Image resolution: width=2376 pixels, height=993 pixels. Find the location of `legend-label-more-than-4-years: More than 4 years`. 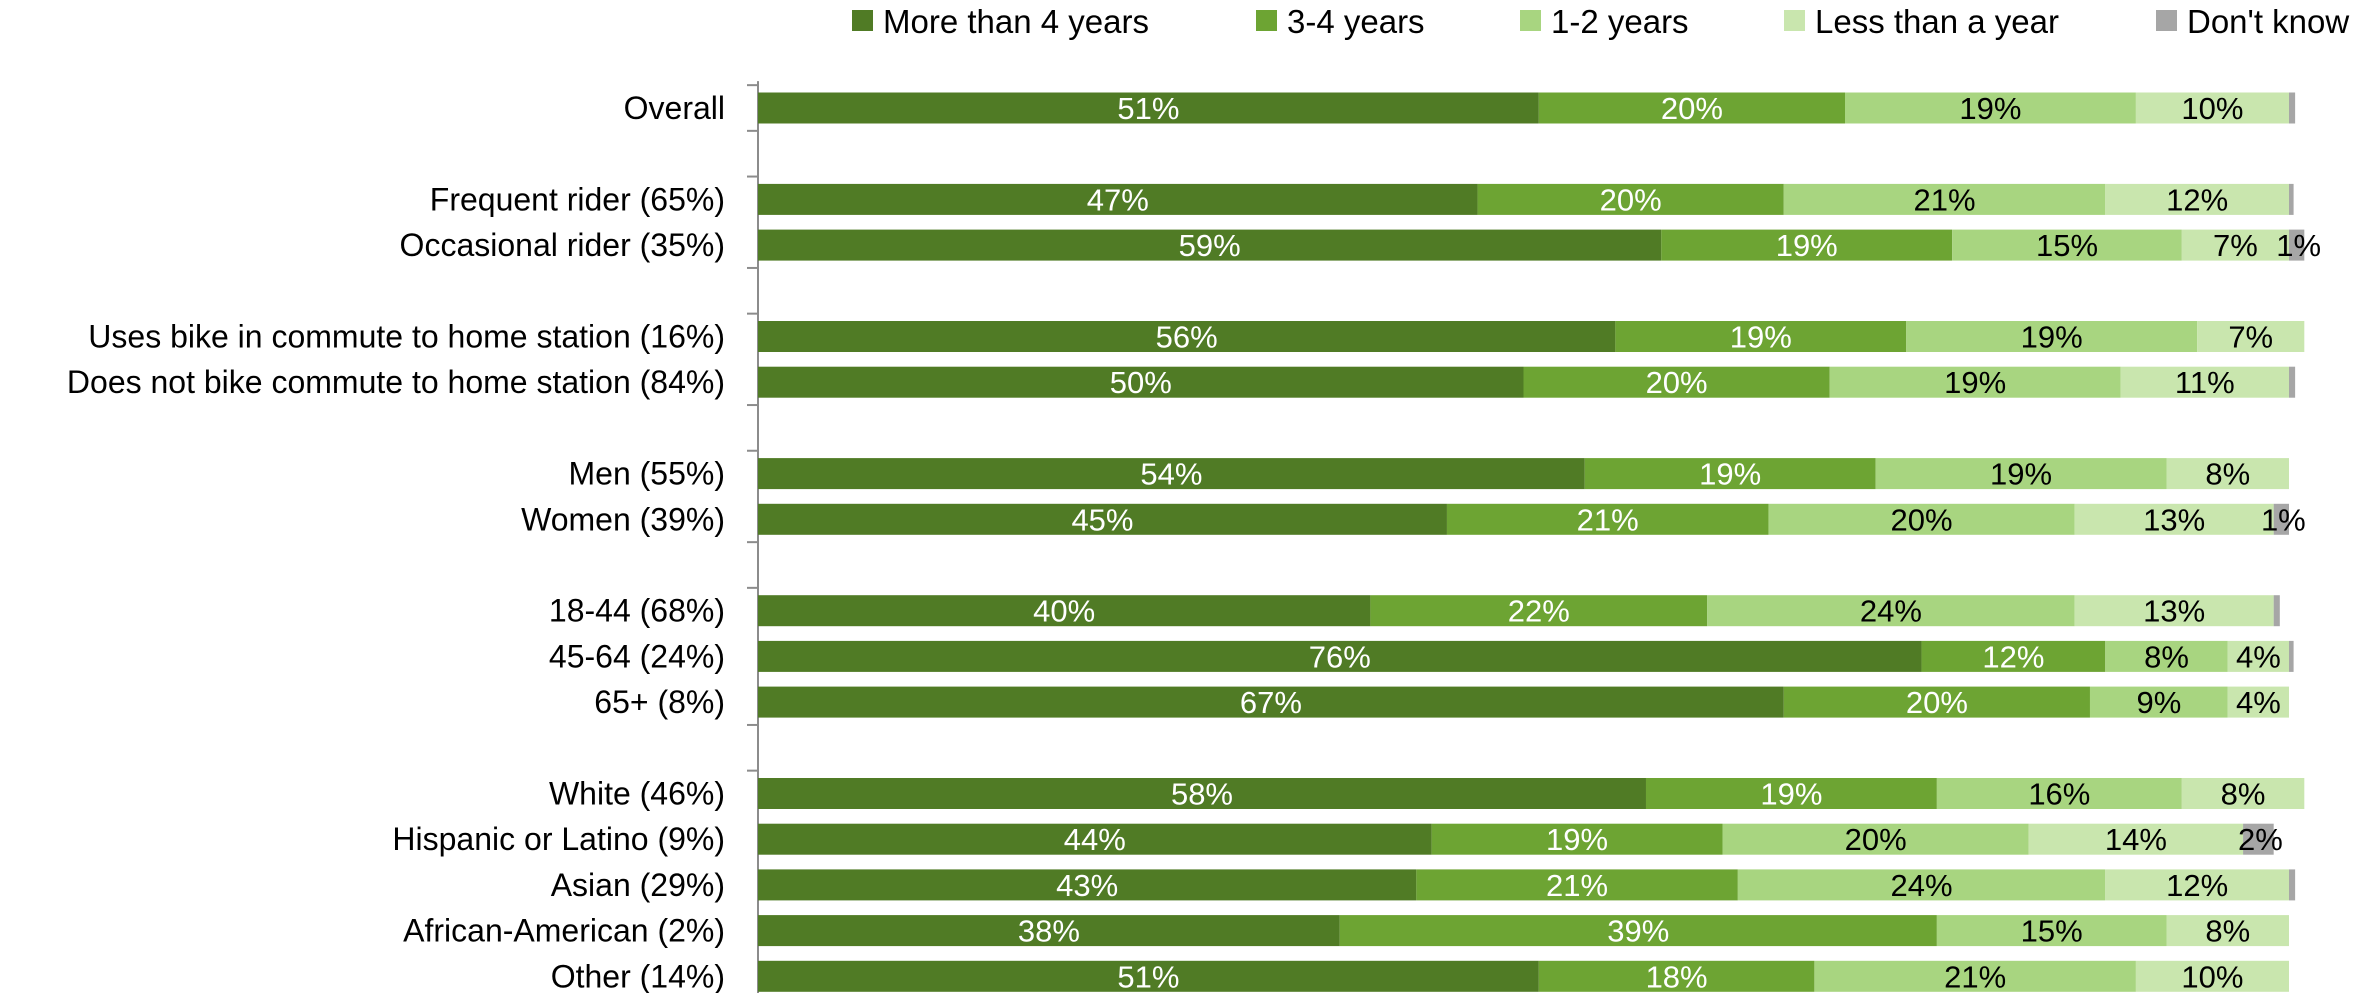

legend-label-more-than-4-years: More than 4 years is located at coordinates (1016, 21).